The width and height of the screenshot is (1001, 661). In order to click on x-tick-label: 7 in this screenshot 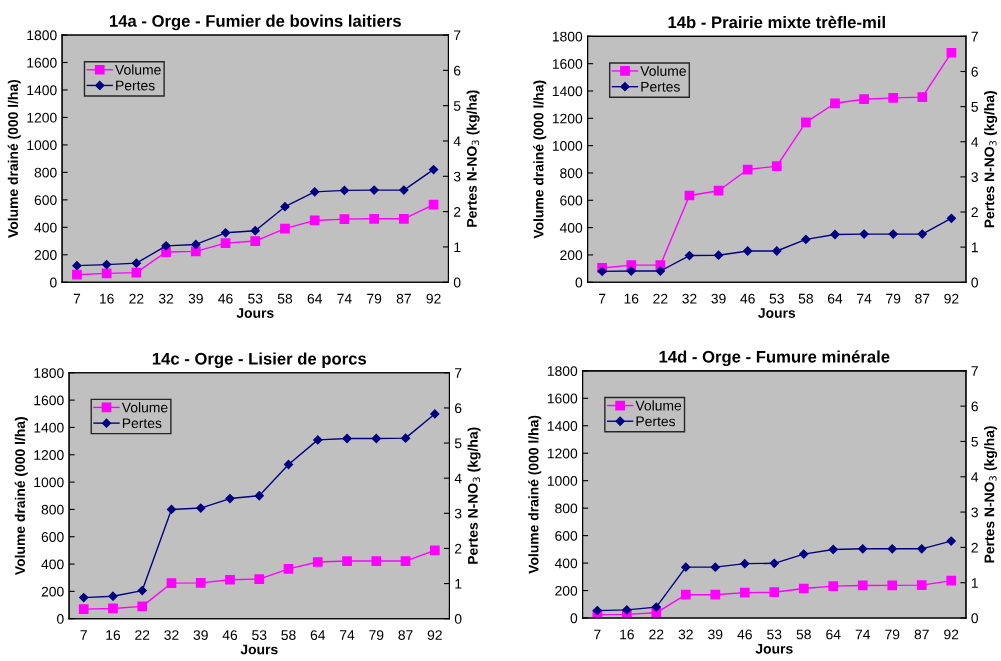, I will do `click(597, 634)`.